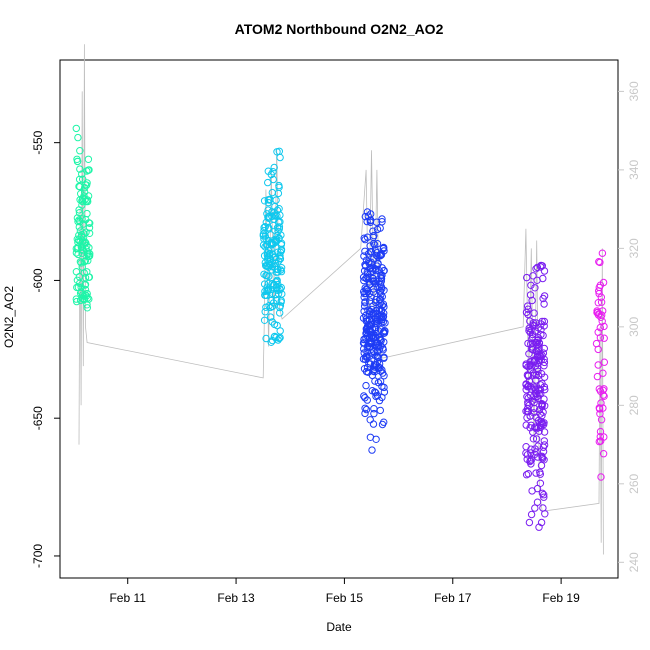  I want to click on y-tick-label: -700, so click(38, 556).